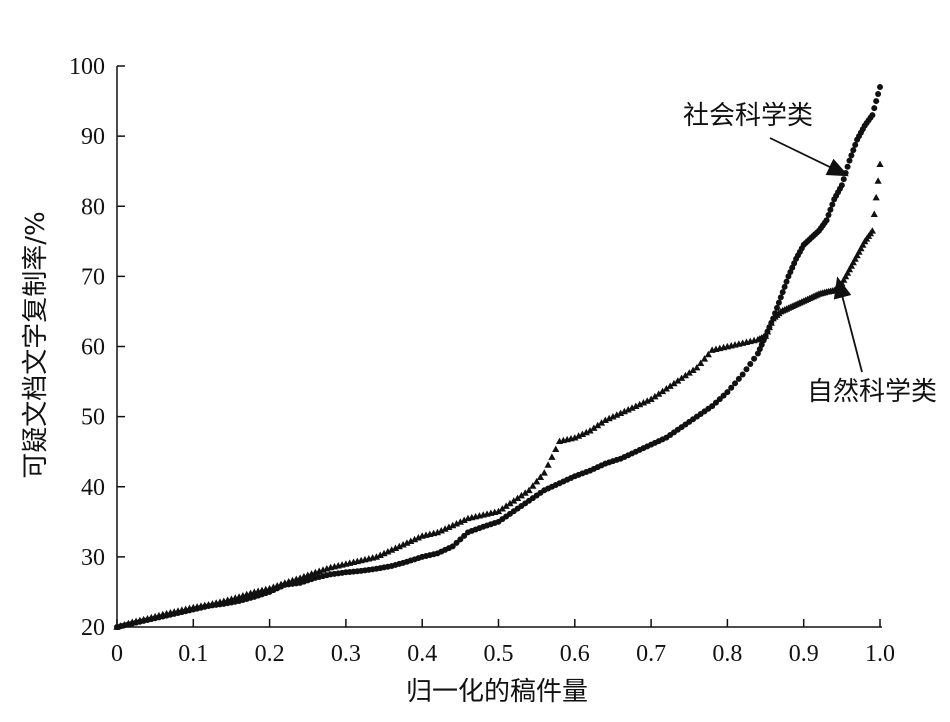  I want to click on y-tick-label: 100, so click(87, 67).